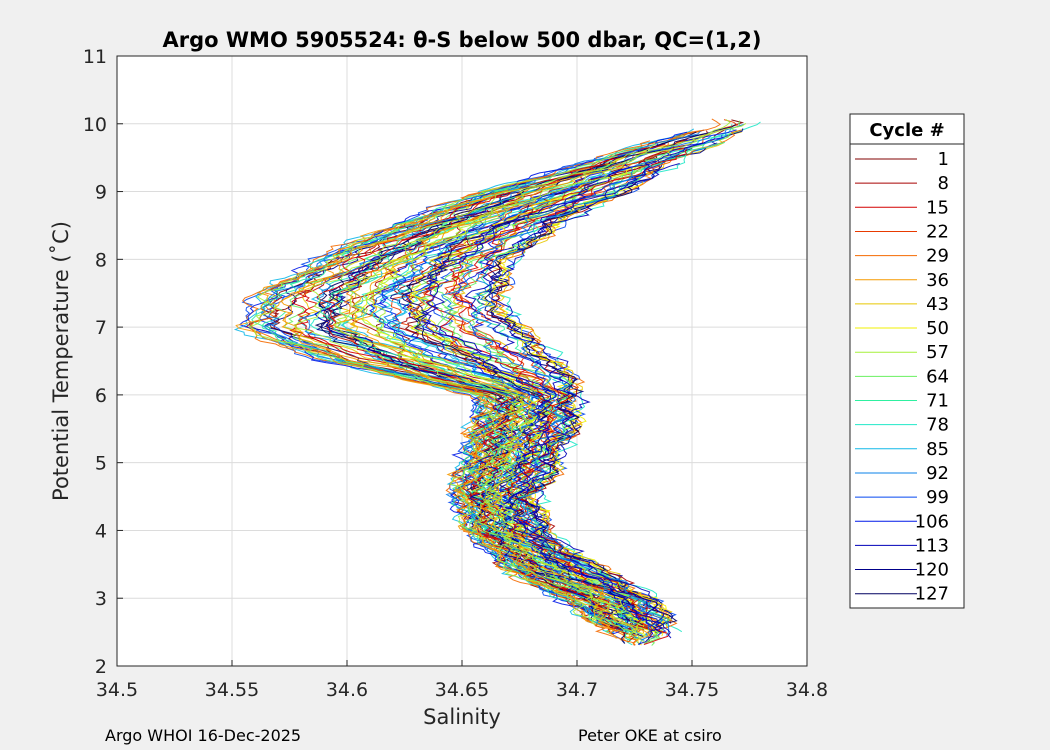 The height and width of the screenshot is (750, 1050). Describe the element at coordinates (937, 256) in the screenshot. I see `legend-label: 29` at that location.